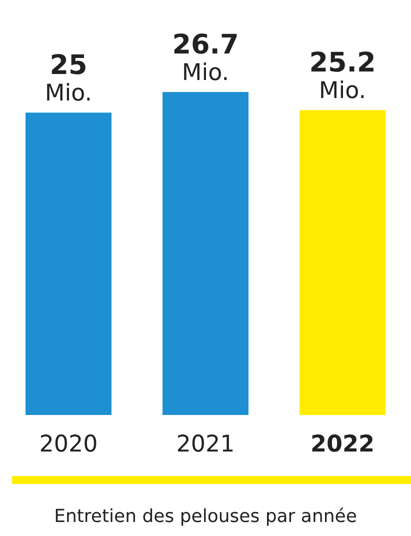 The height and width of the screenshot is (536, 411). What do you see at coordinates (205, 445) in the screenshot?
I see `x-tick-label: 2021` at bounding box center [205, 445].